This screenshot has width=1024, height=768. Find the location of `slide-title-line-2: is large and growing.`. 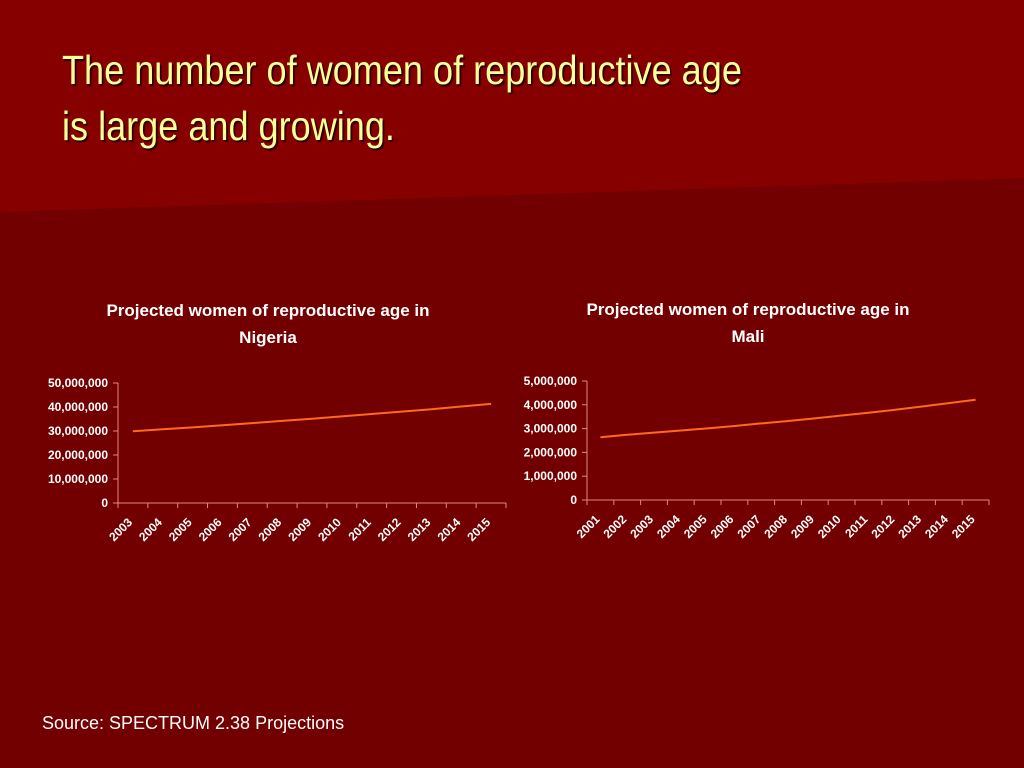

slide-title-line-2: is large and growing. is located at coordinates (228, 126).